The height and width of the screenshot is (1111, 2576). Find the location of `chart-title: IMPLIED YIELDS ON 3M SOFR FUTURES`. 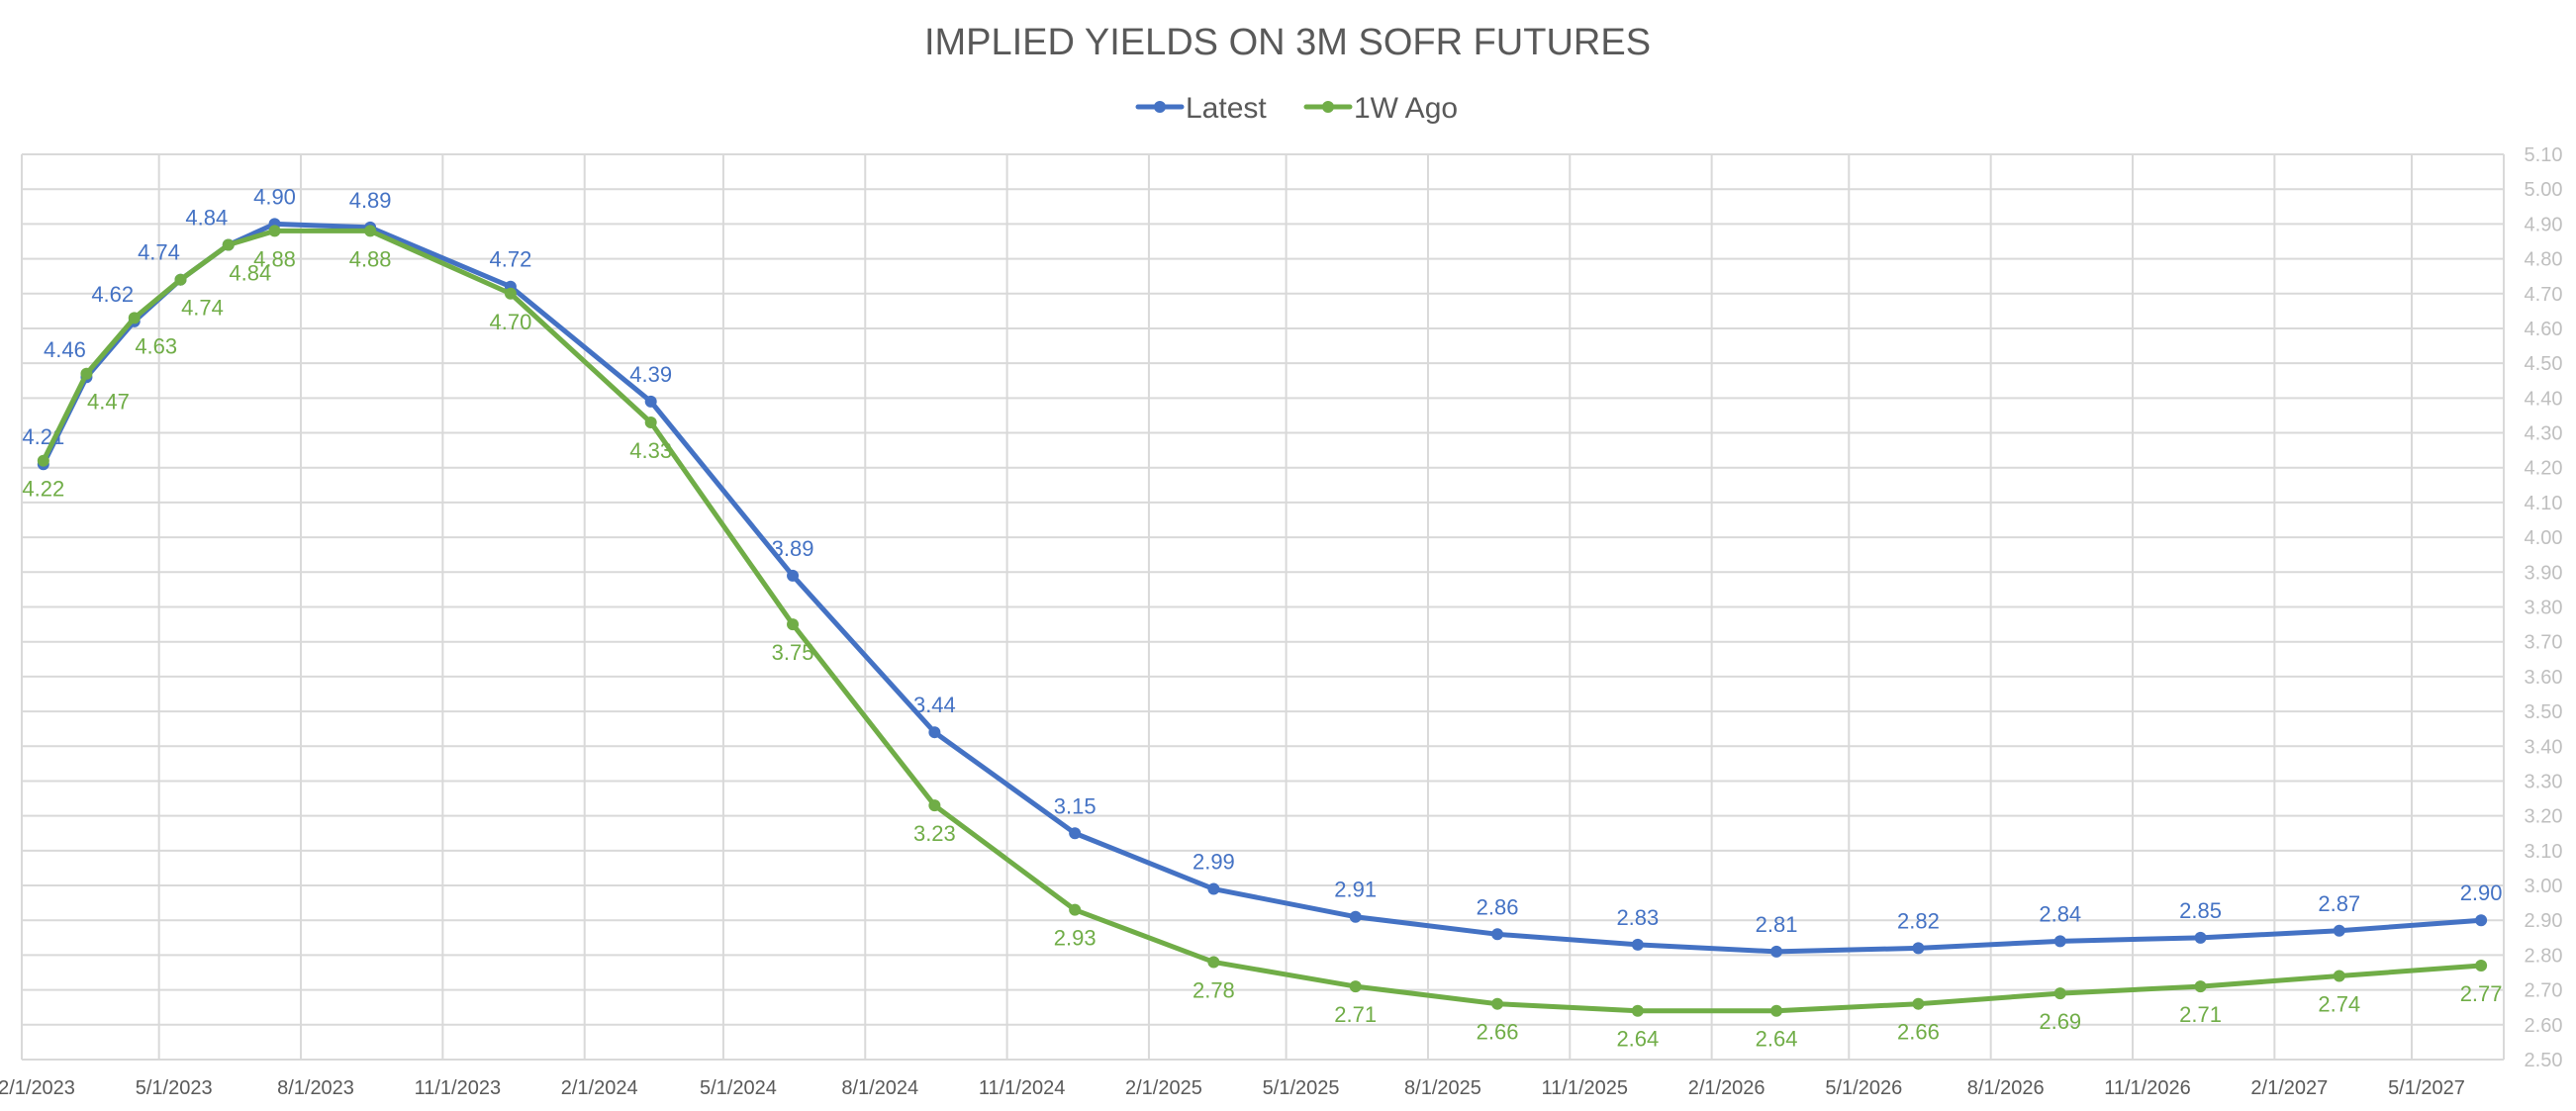

chart-title: IMPLIED YIELDS ON 3M SOFR FUTURES is located at coordinates (1287, 42).